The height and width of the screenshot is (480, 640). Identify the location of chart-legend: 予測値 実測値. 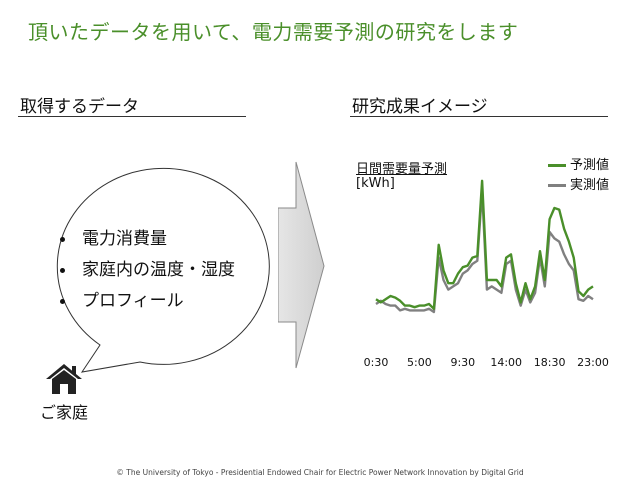
(578, 176).